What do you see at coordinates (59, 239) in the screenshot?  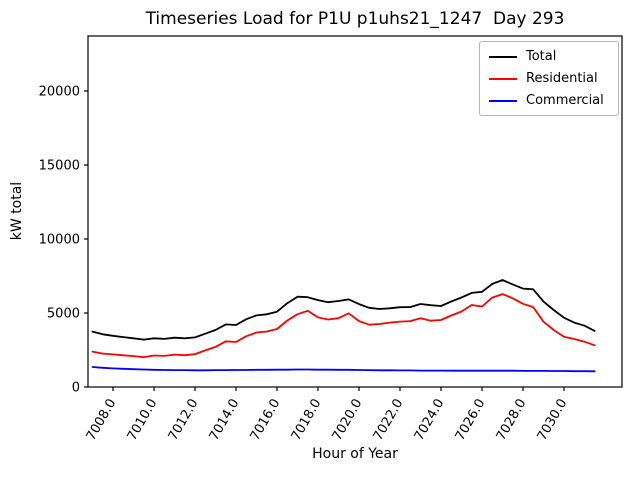 I see `y-tick-label: 10000` at bounding box center [59, 239].